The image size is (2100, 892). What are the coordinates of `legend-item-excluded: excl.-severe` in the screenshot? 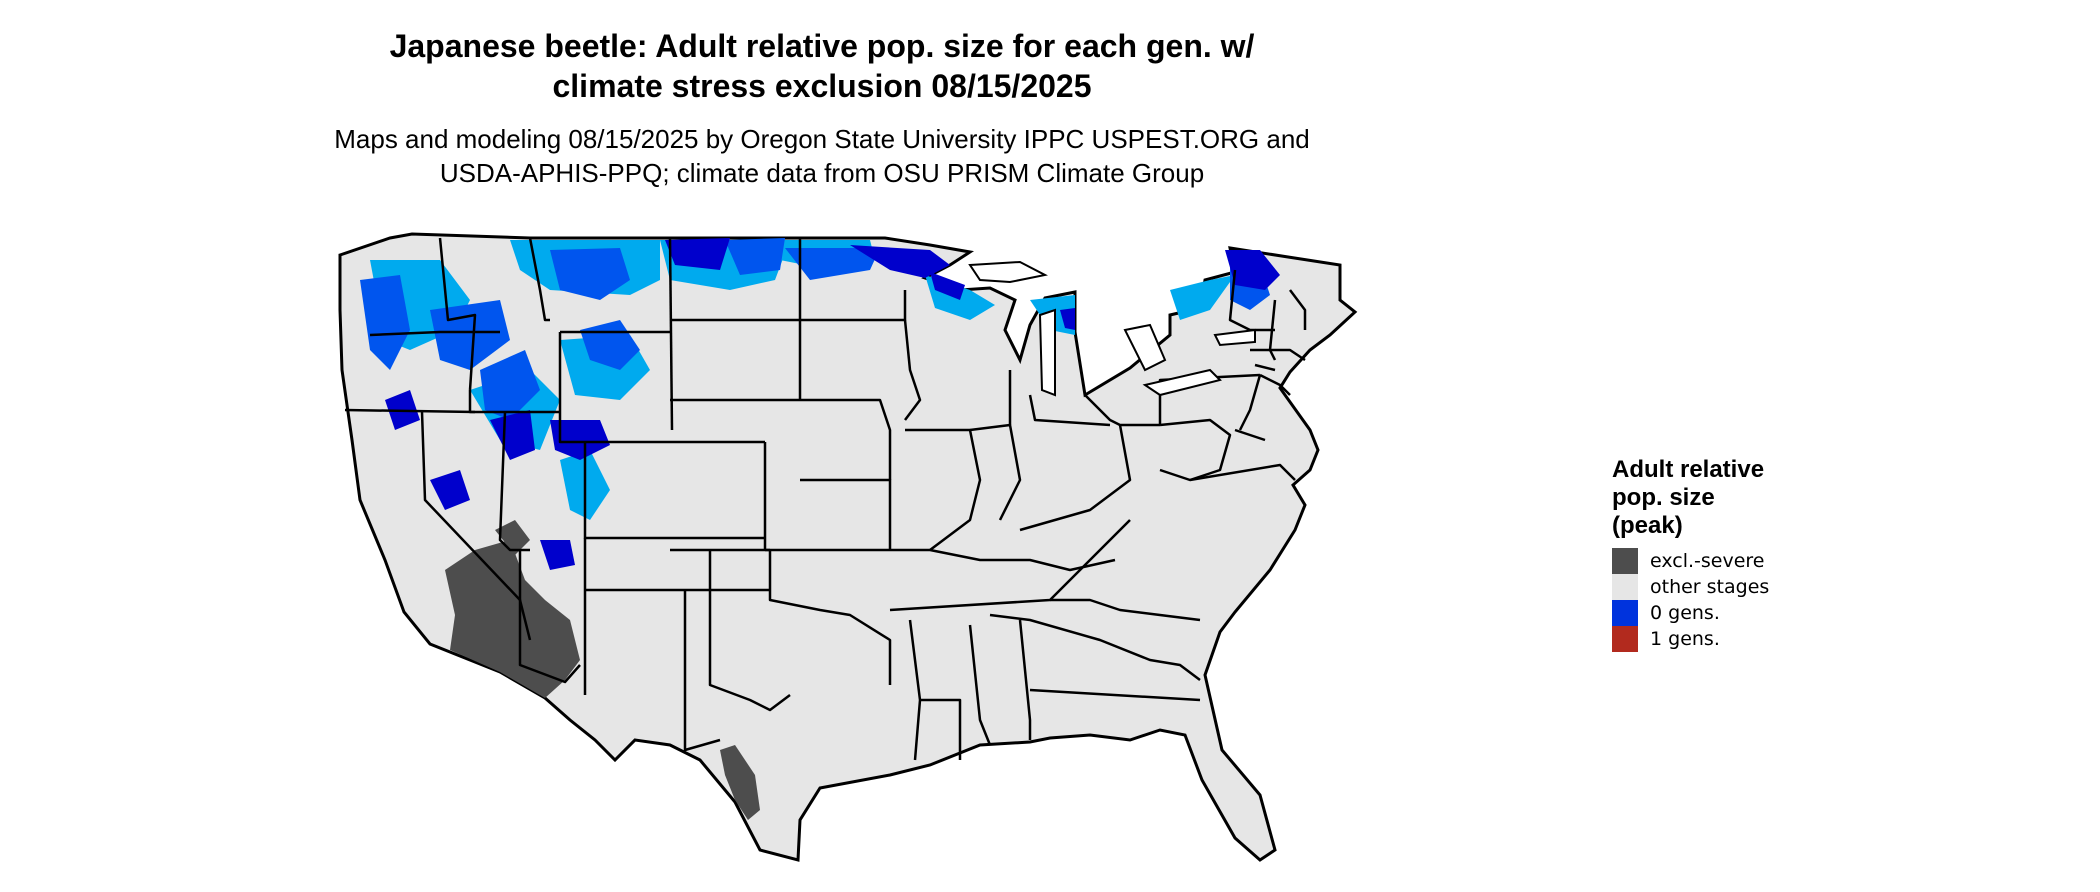 It's located at (1712, 561).